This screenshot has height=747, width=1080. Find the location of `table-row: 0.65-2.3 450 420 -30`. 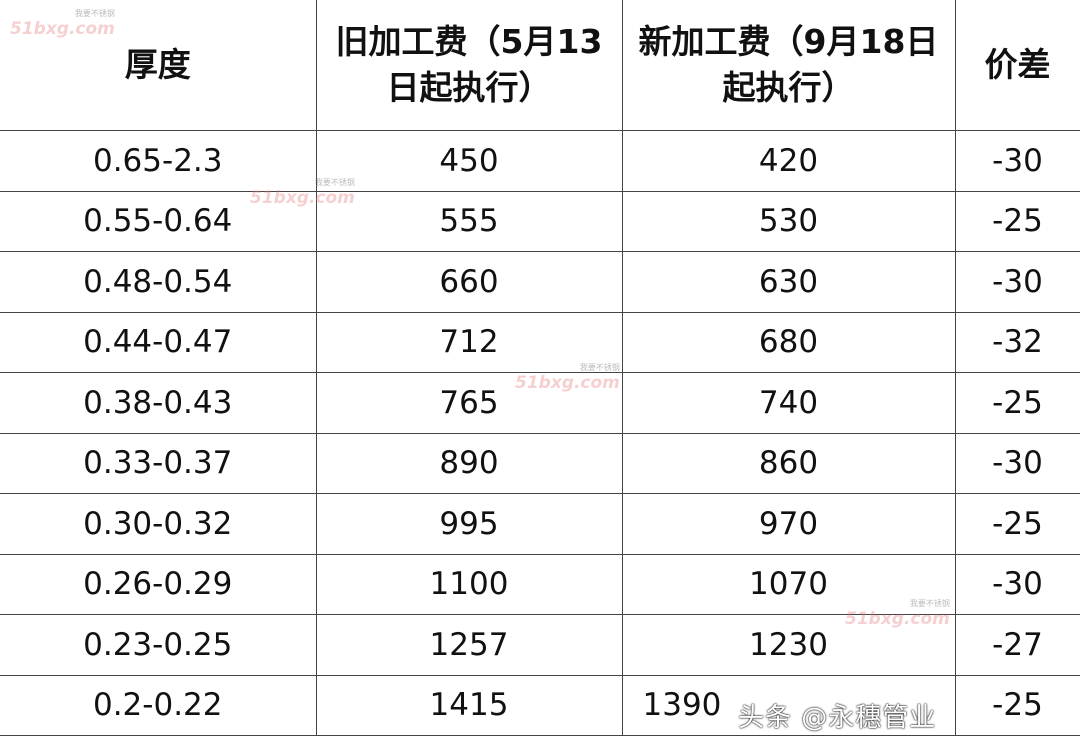

table-row: 0.65-2.3 450 420 -30 is located at coordinates (540, 161).